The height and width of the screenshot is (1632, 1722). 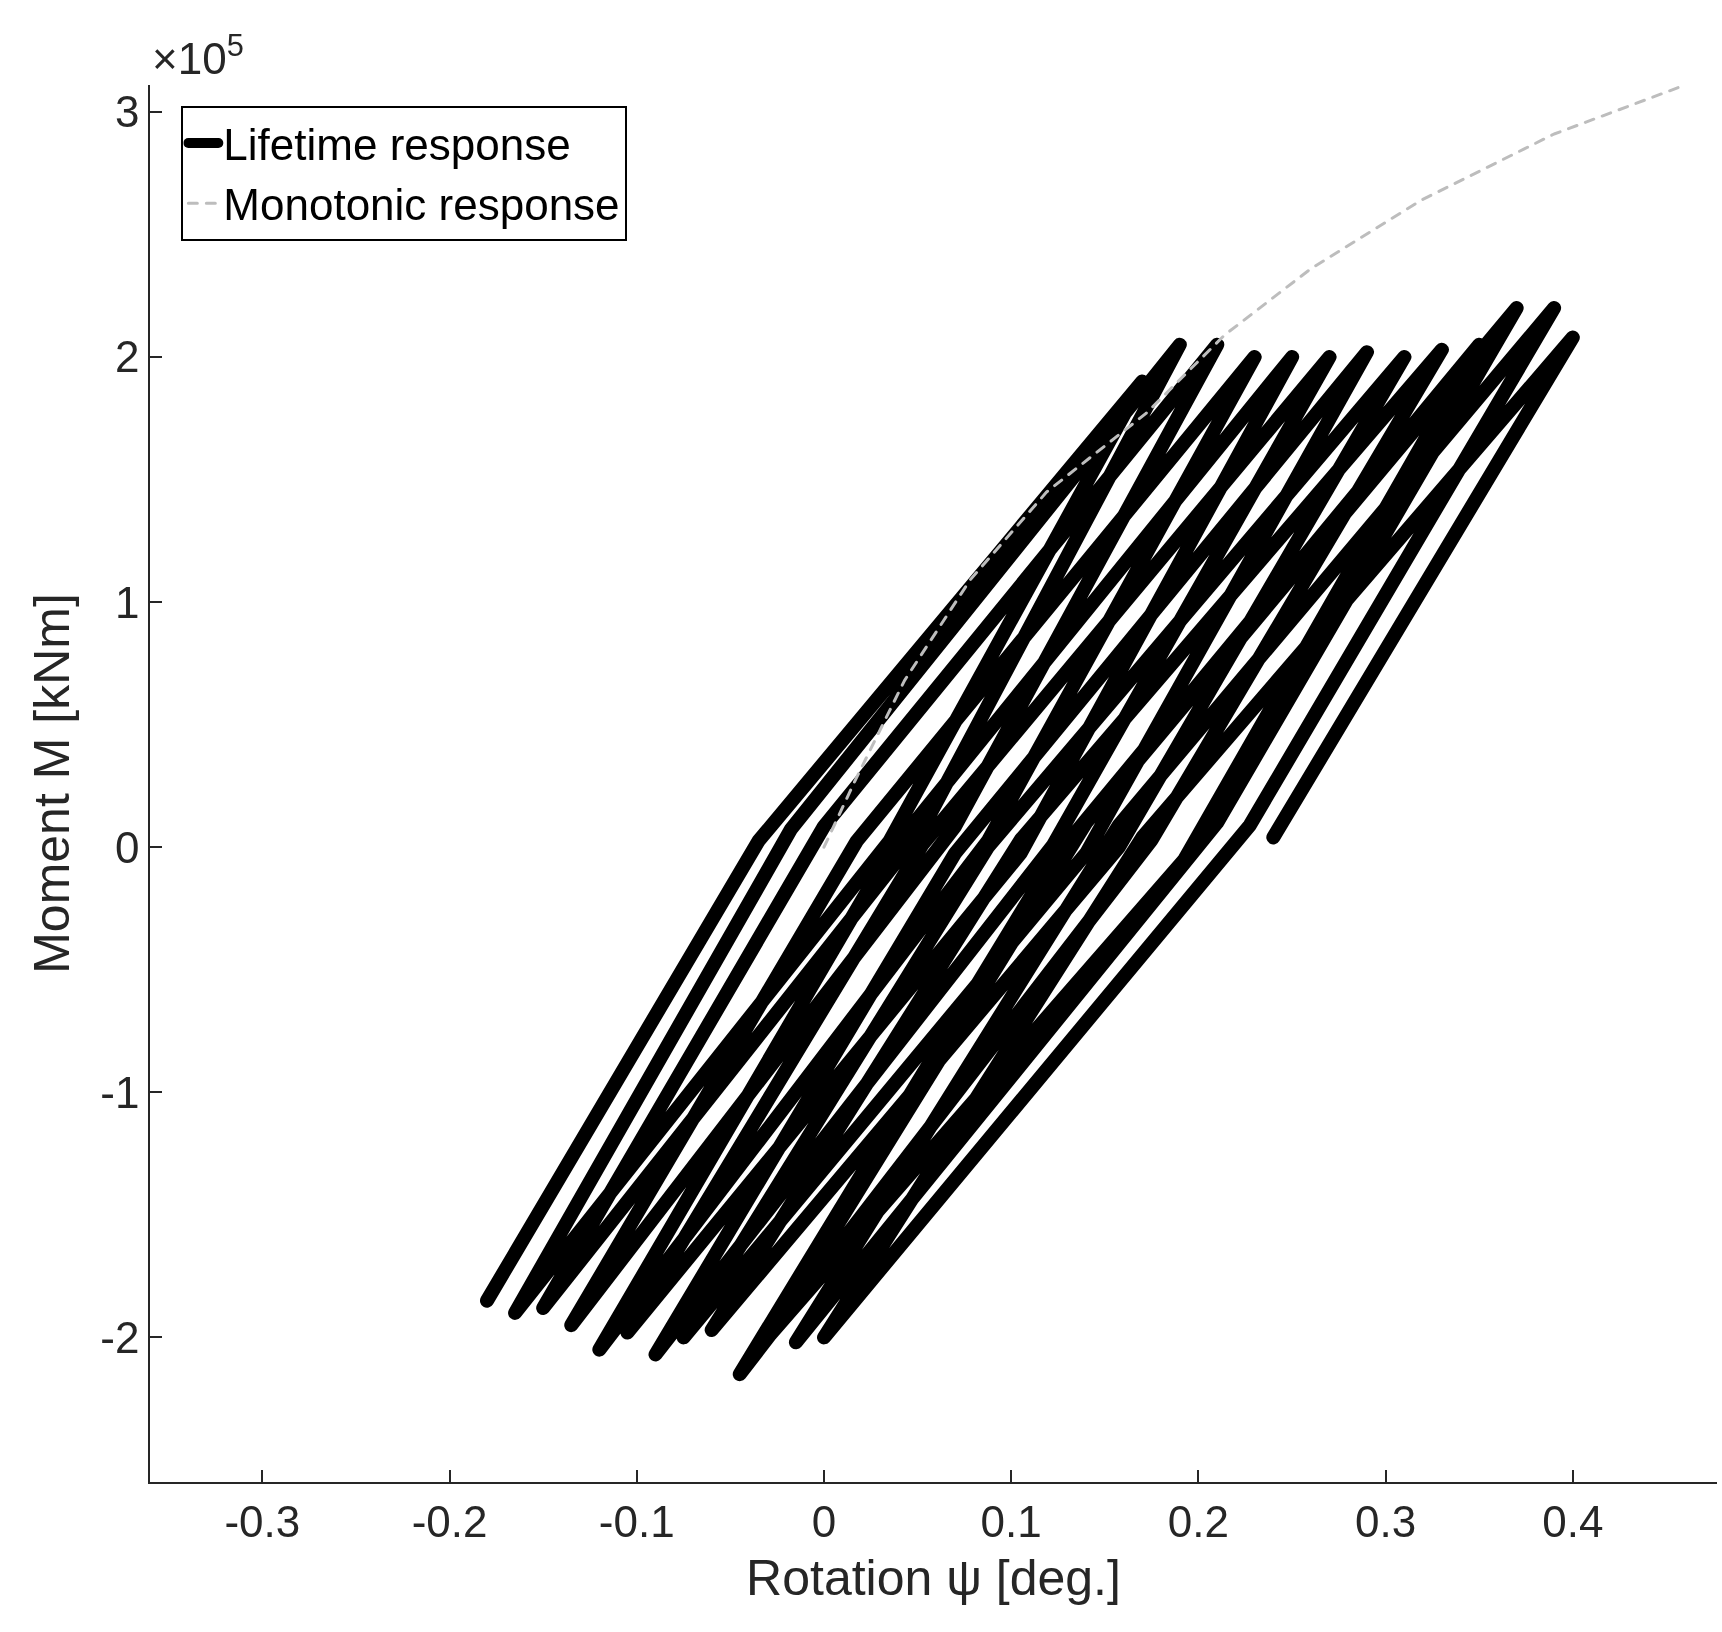 What do you see at coordinates (421, 205) in the screenshot?
I see `legend-label: Monotonic response` at bounding box center [421, 205].